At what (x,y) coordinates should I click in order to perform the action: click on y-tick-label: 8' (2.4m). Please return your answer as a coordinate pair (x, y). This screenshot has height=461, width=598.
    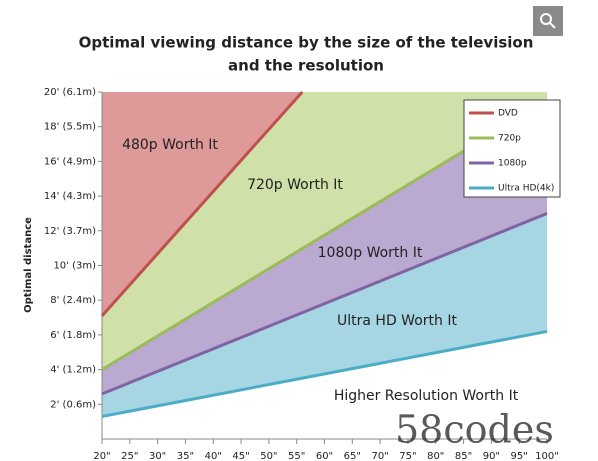
    Looking at the image, I should click on (73, 300).